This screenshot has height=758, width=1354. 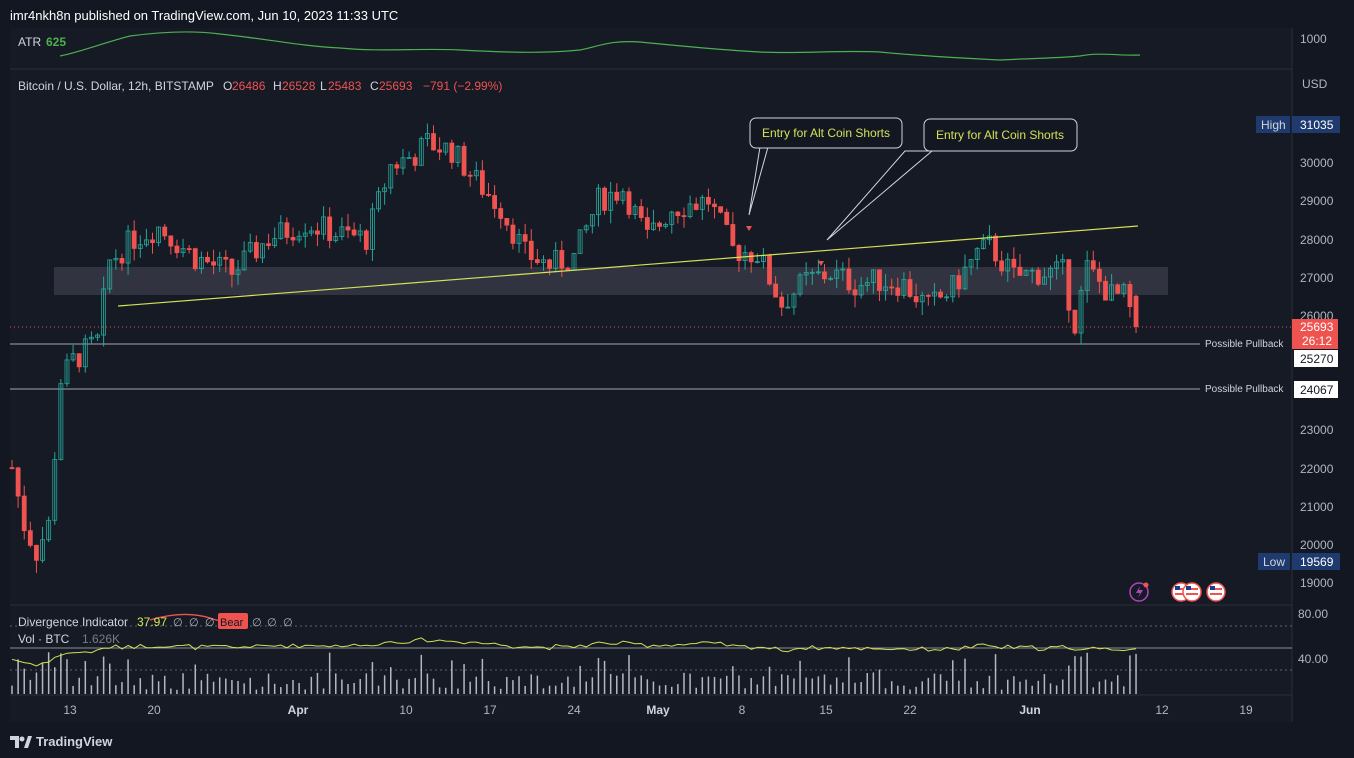 What do you see at coordinates (490, 710) in the screenshot?
I see `time-label: 17` at bounding box center [490, 710].